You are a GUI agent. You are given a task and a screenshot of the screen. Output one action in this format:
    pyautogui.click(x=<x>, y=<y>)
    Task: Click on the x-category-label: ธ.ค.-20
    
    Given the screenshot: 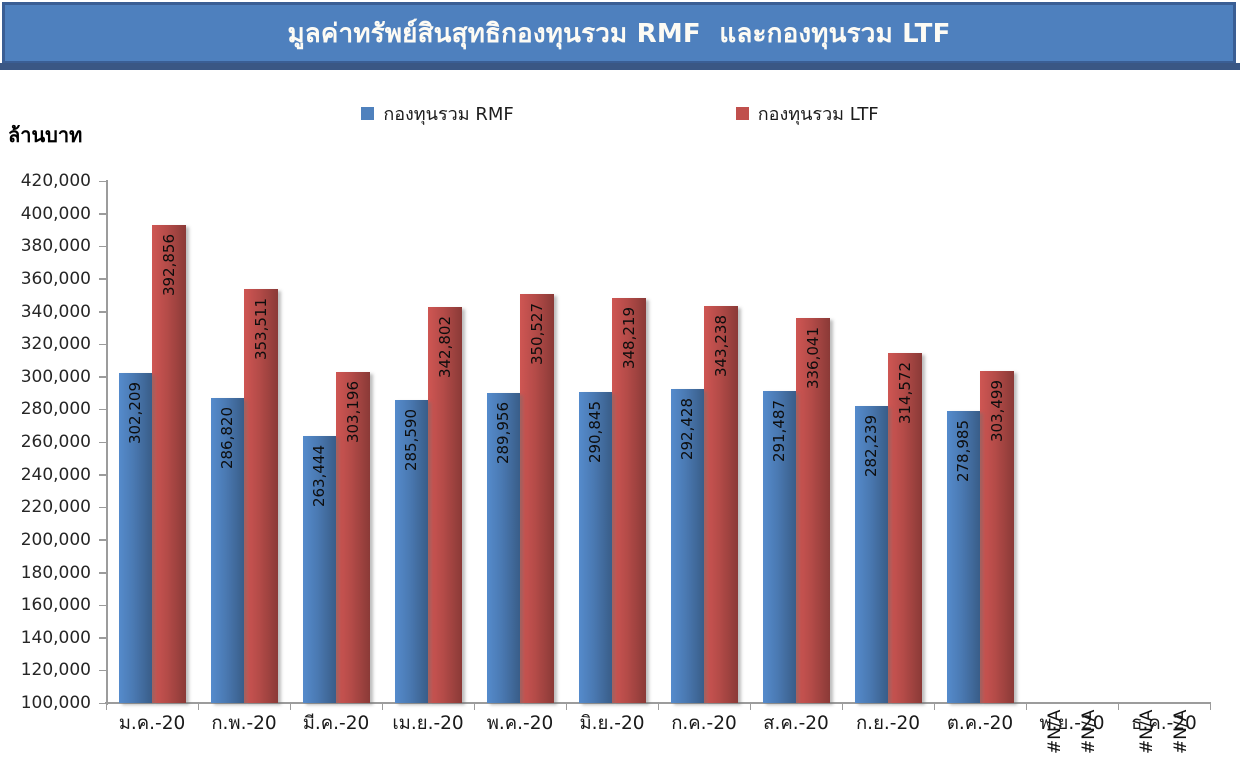 What is the action you would take?
    pyautogui.click(x=1164, y=723)
    